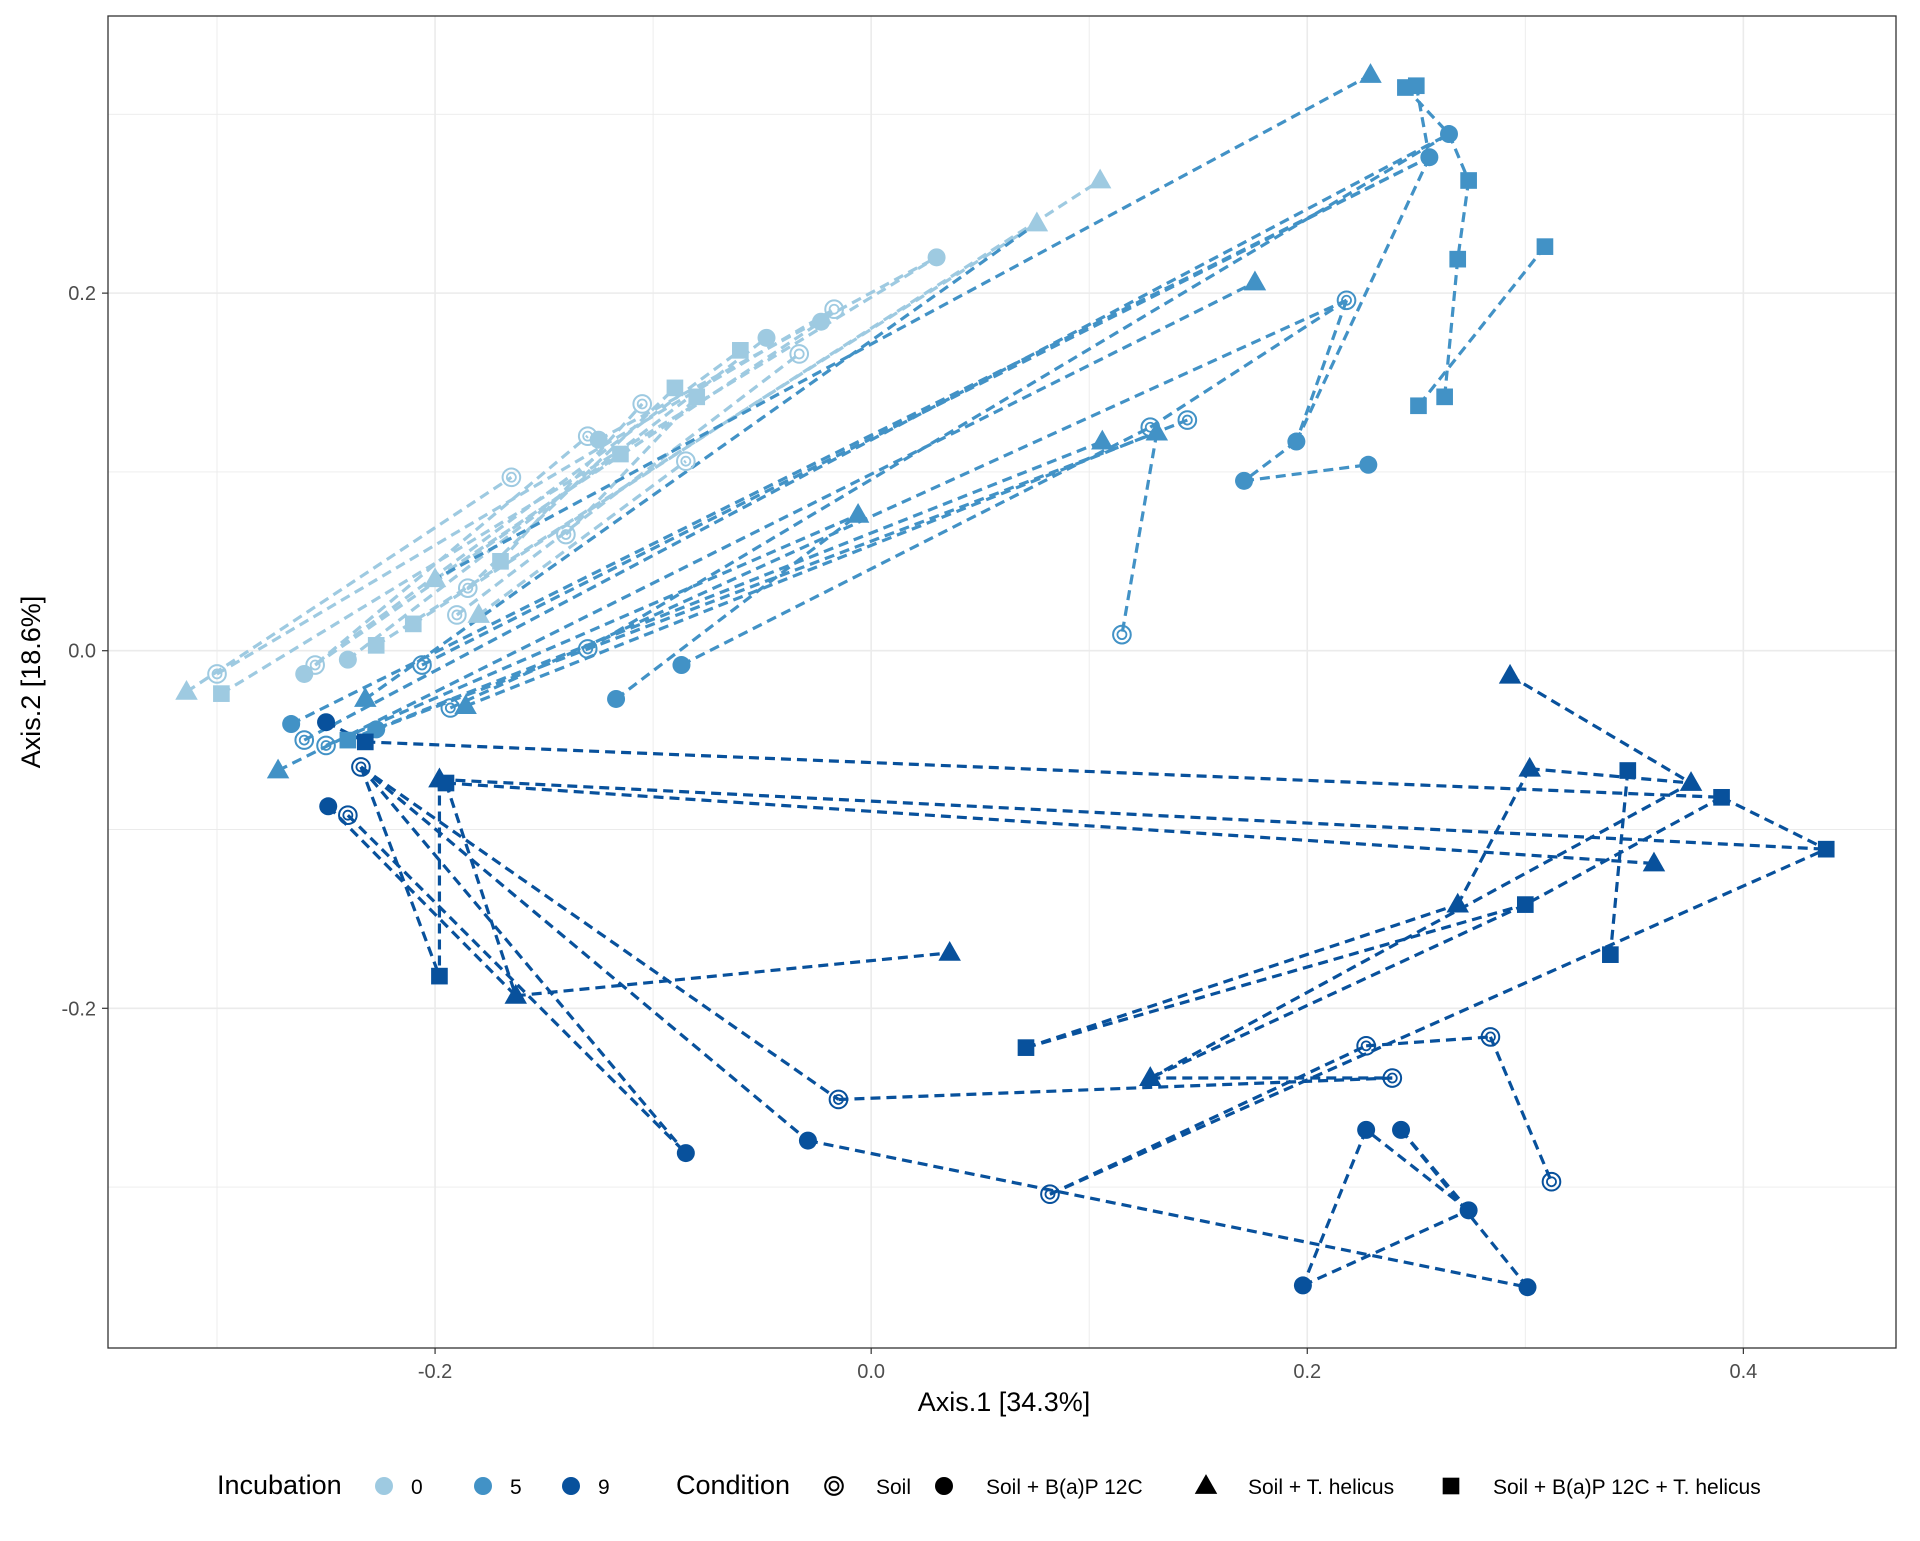 The width and height of the screenshot is (1920, 1541). I want to click on legend-color-label: 0, so click(417, 1487).